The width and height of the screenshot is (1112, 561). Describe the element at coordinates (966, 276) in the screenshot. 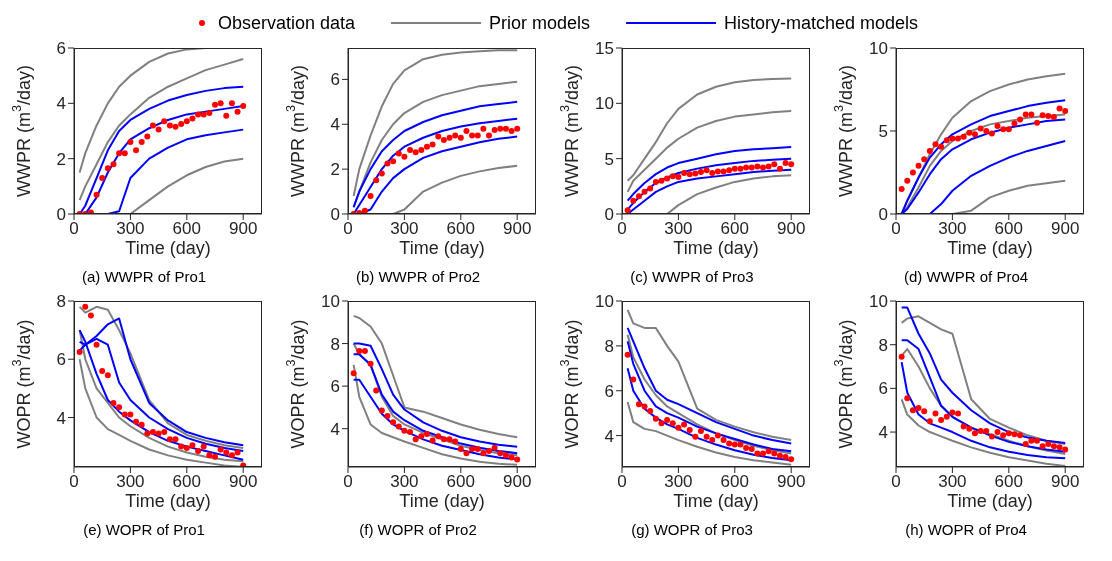

I see `text: (d) WWPR of Pro4` at that location.